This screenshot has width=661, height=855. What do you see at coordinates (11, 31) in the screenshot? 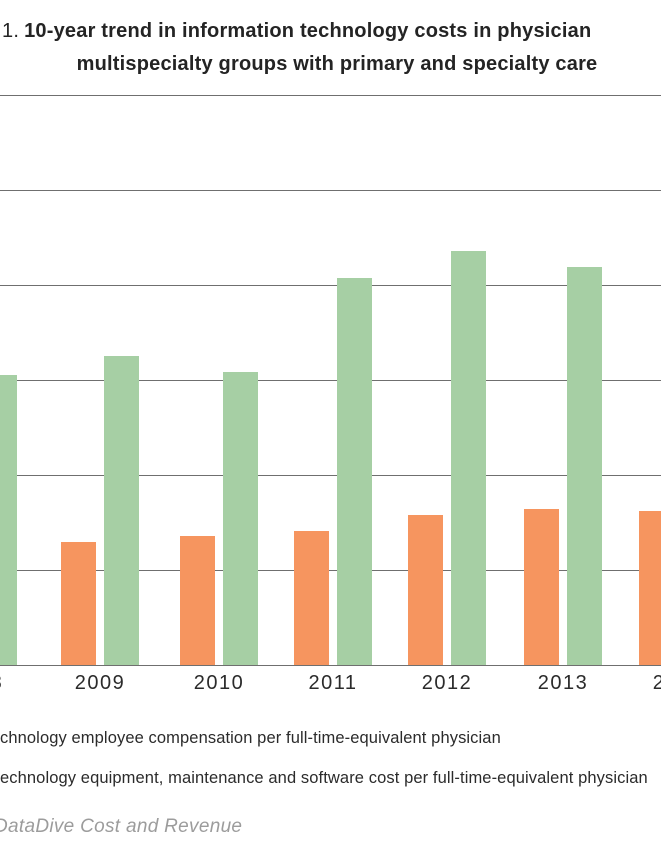
I see `figure-number: 1.` at bounding box center [11, 31].